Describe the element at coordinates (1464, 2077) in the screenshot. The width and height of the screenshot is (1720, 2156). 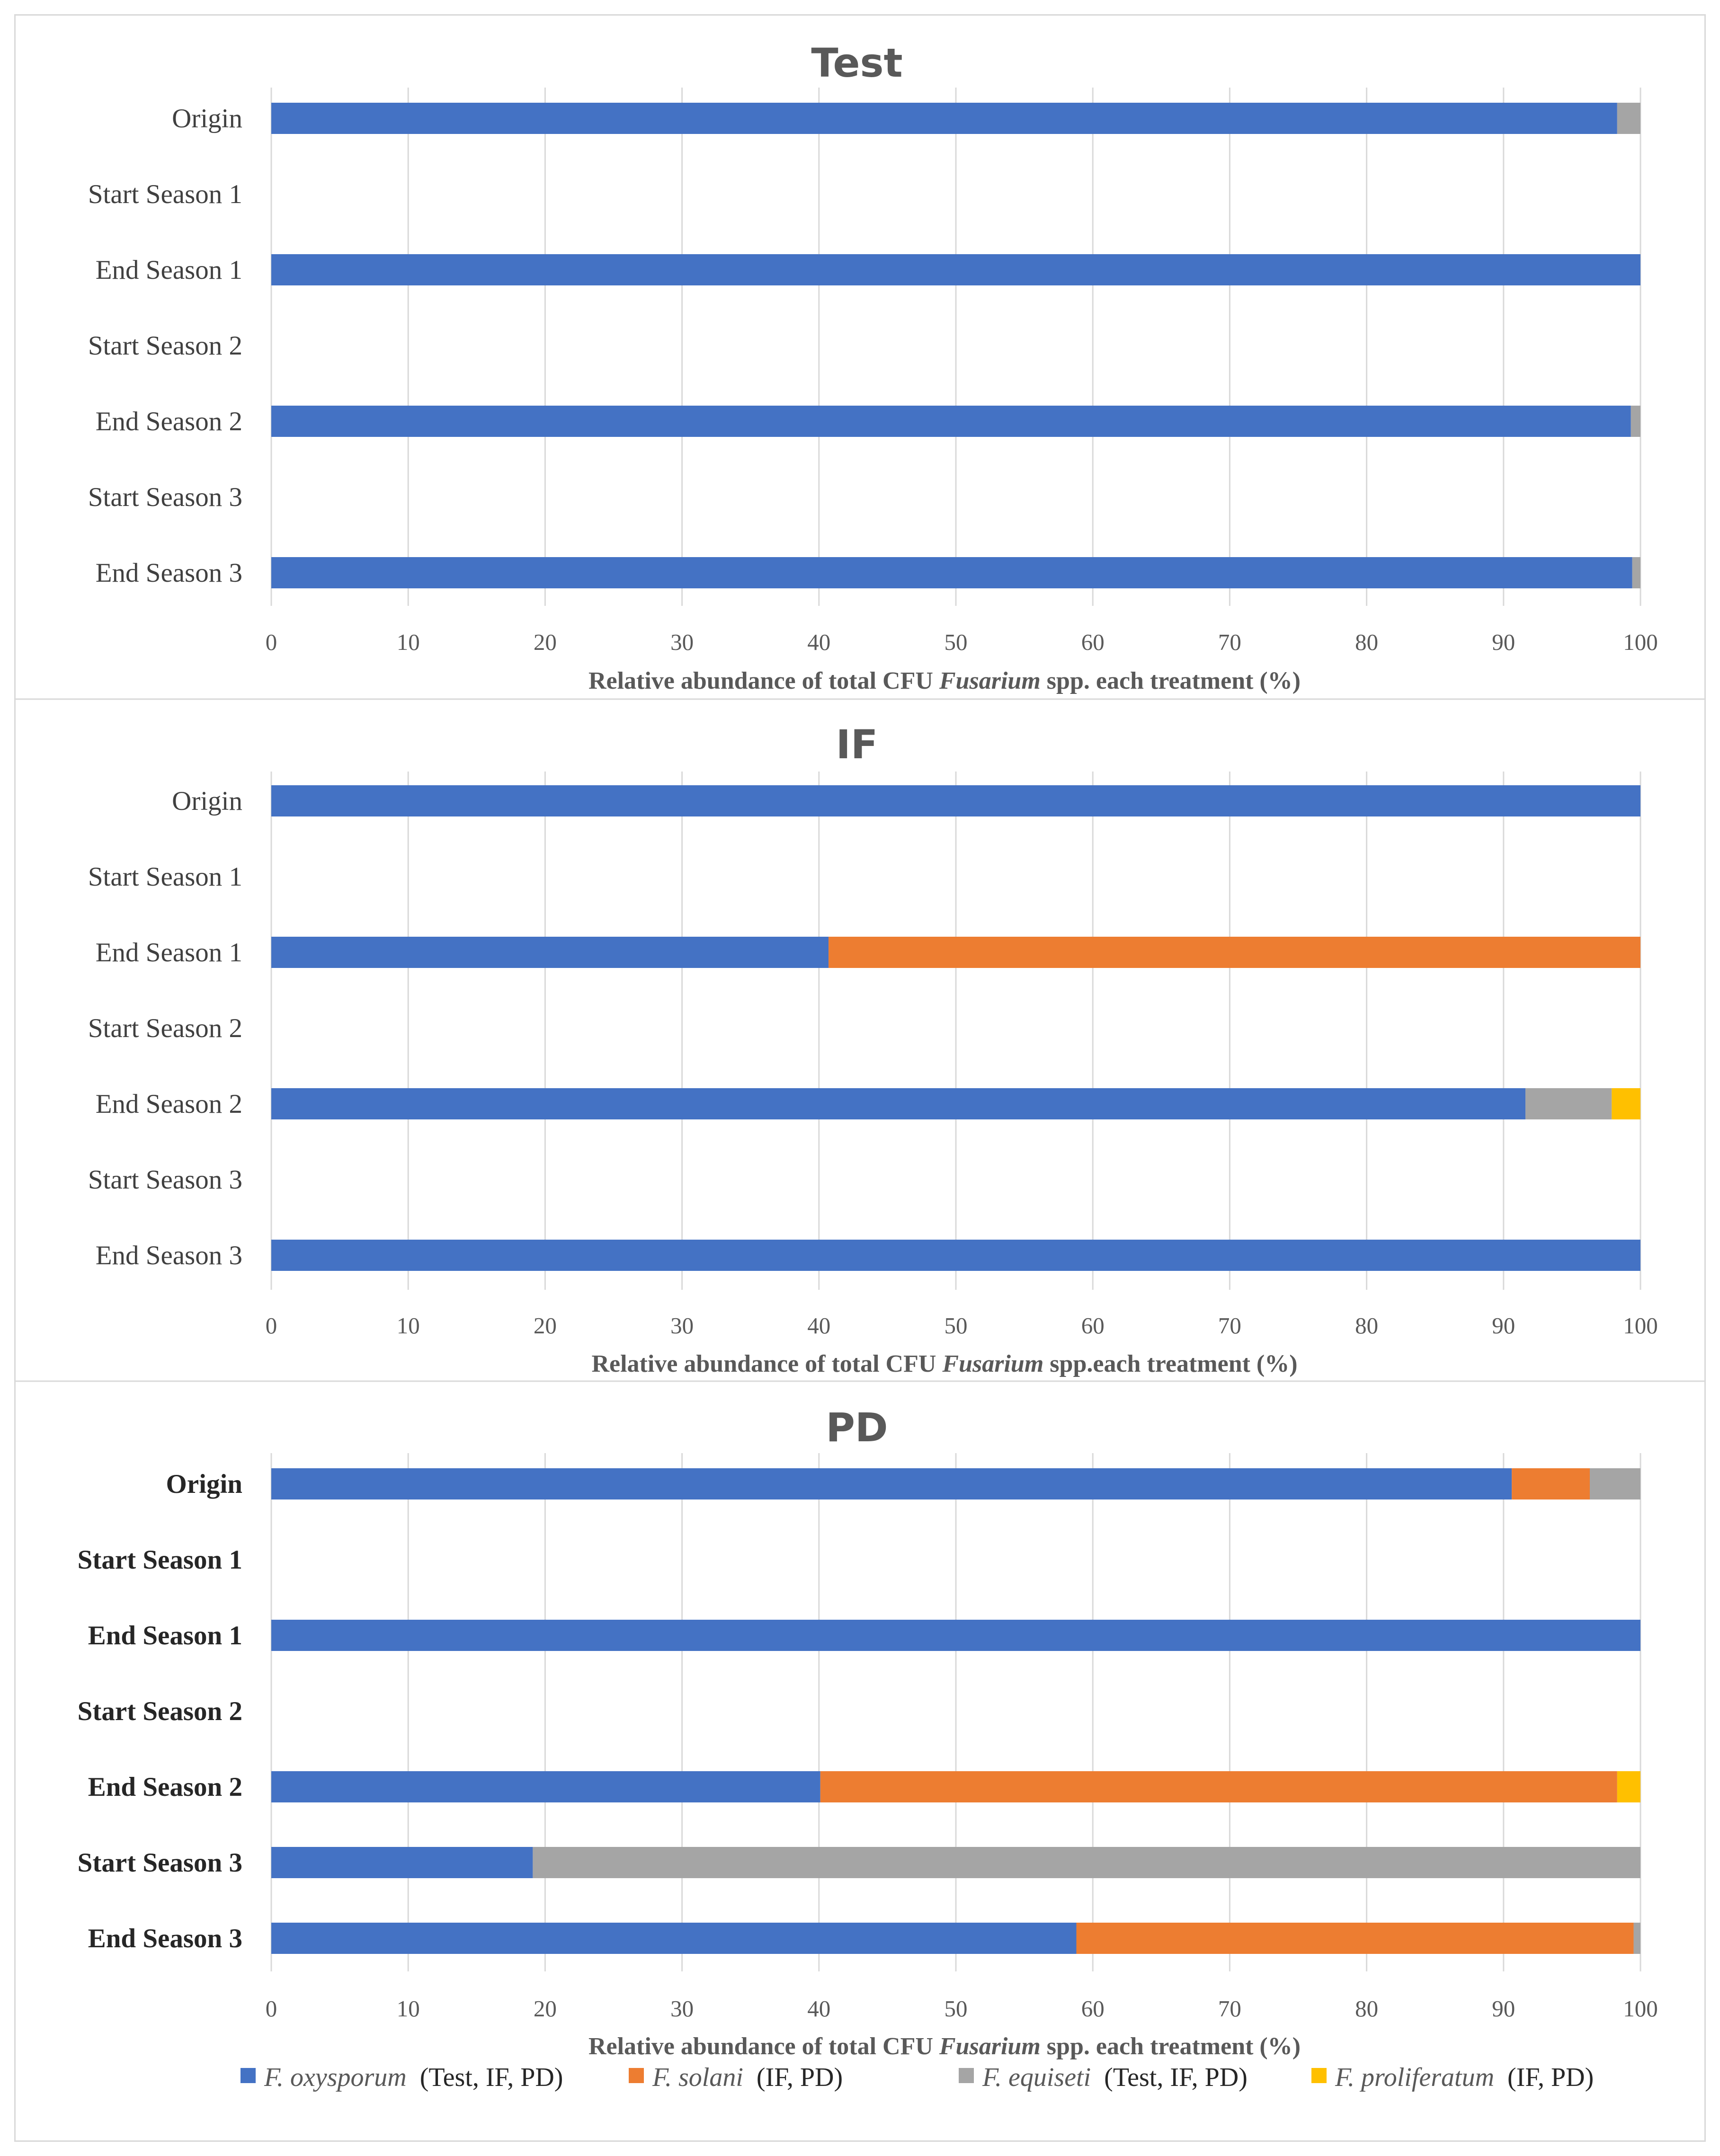
I see `legend-entry-f-proliferatum: F. proliferatum (IF, PD)` at that location.